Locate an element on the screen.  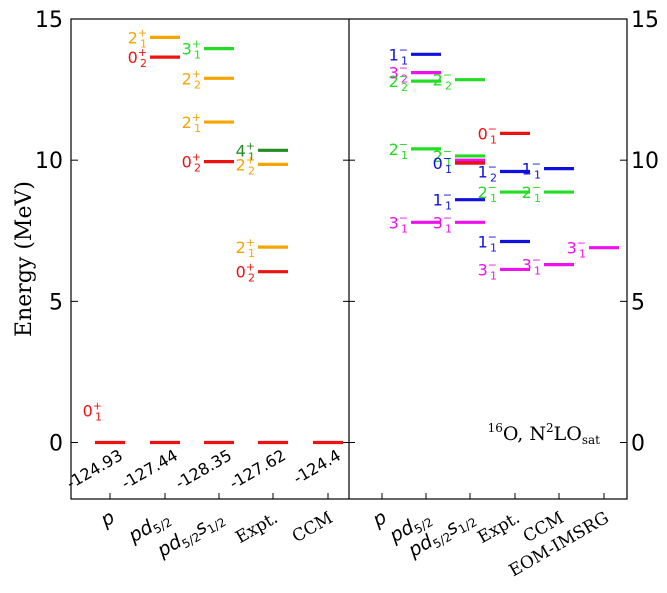
ground-energy-group: -127.44 is located at coordinates (149, 469).